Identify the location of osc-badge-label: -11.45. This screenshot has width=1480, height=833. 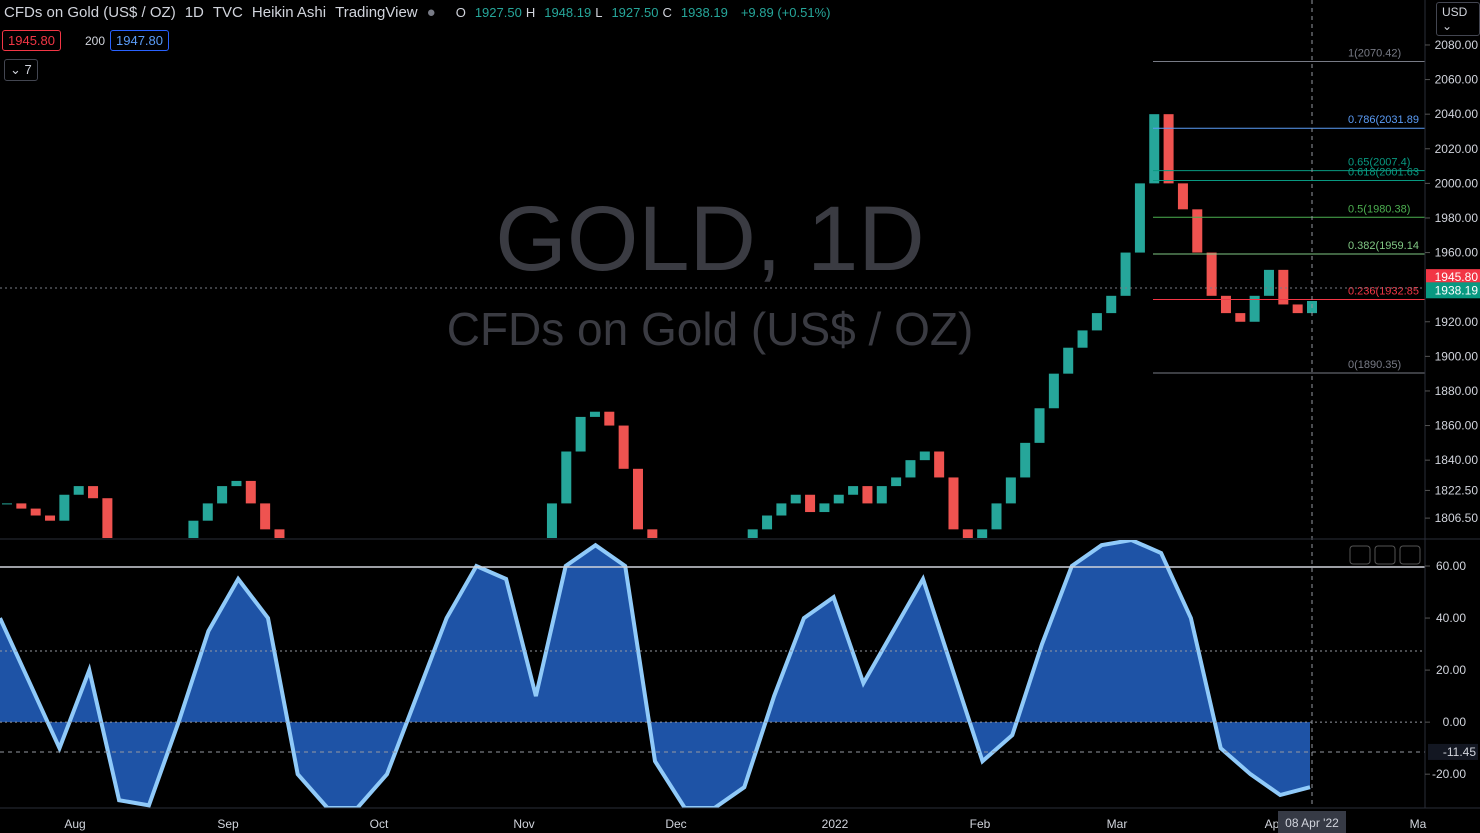
(1459, 752).